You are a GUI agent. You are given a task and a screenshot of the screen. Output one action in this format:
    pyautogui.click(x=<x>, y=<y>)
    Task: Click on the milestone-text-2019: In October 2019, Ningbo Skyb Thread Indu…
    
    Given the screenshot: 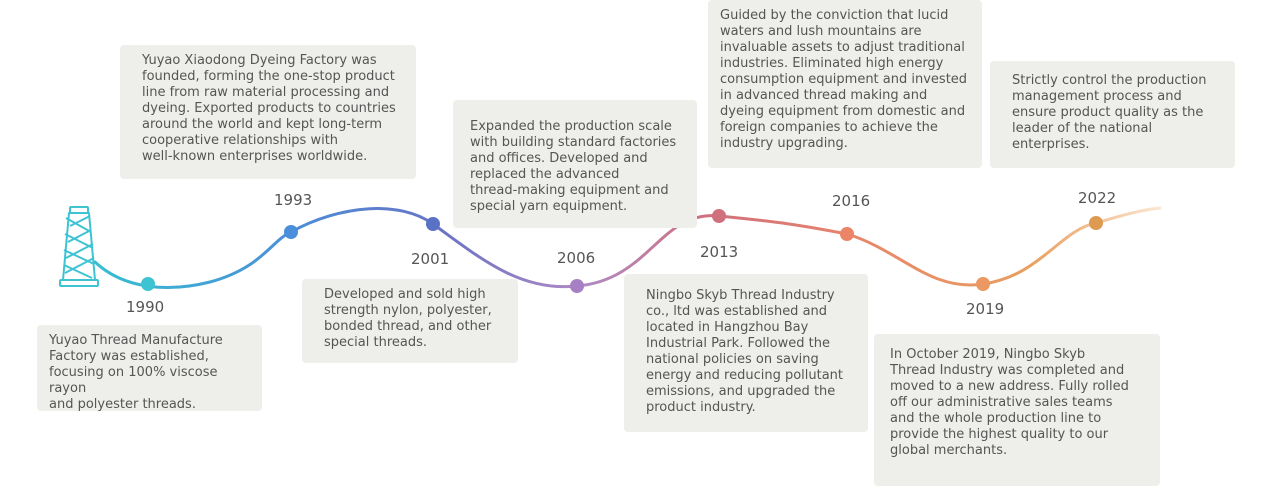 What is the action you would take?
    pyautogui.click(x=1009, y=402)
    